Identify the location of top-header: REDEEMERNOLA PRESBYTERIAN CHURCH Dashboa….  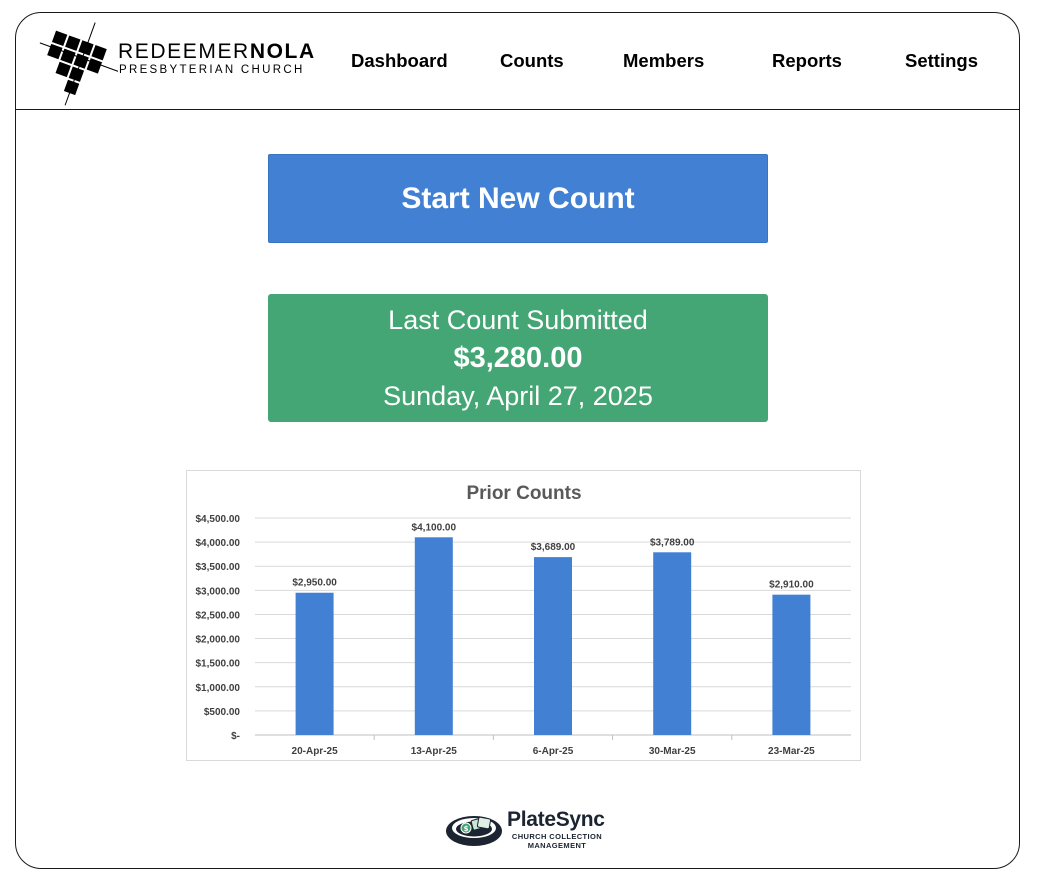
(517, 61).